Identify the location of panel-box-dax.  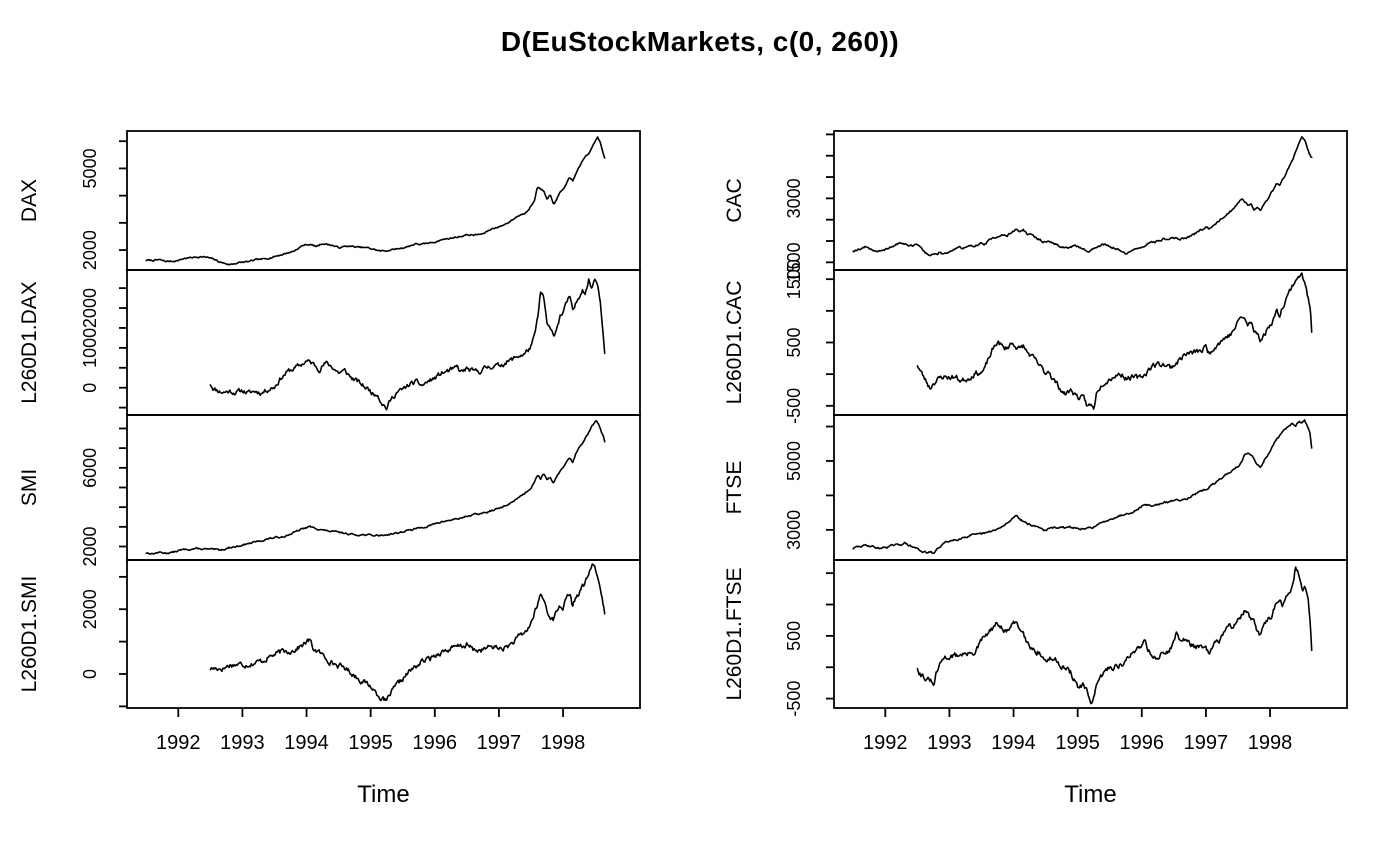
(383, 200).